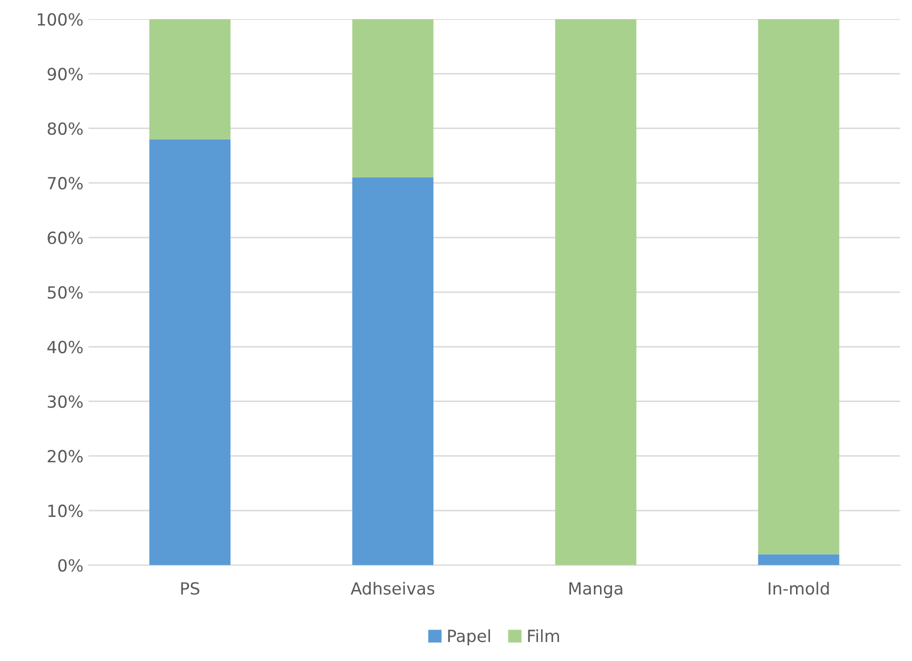 Image resolution: width=912 pixels, height=661 pixels. Describe the element at coordinates (65, 183) in the screenshot. I see `y-tick-label: 70%` at that location.